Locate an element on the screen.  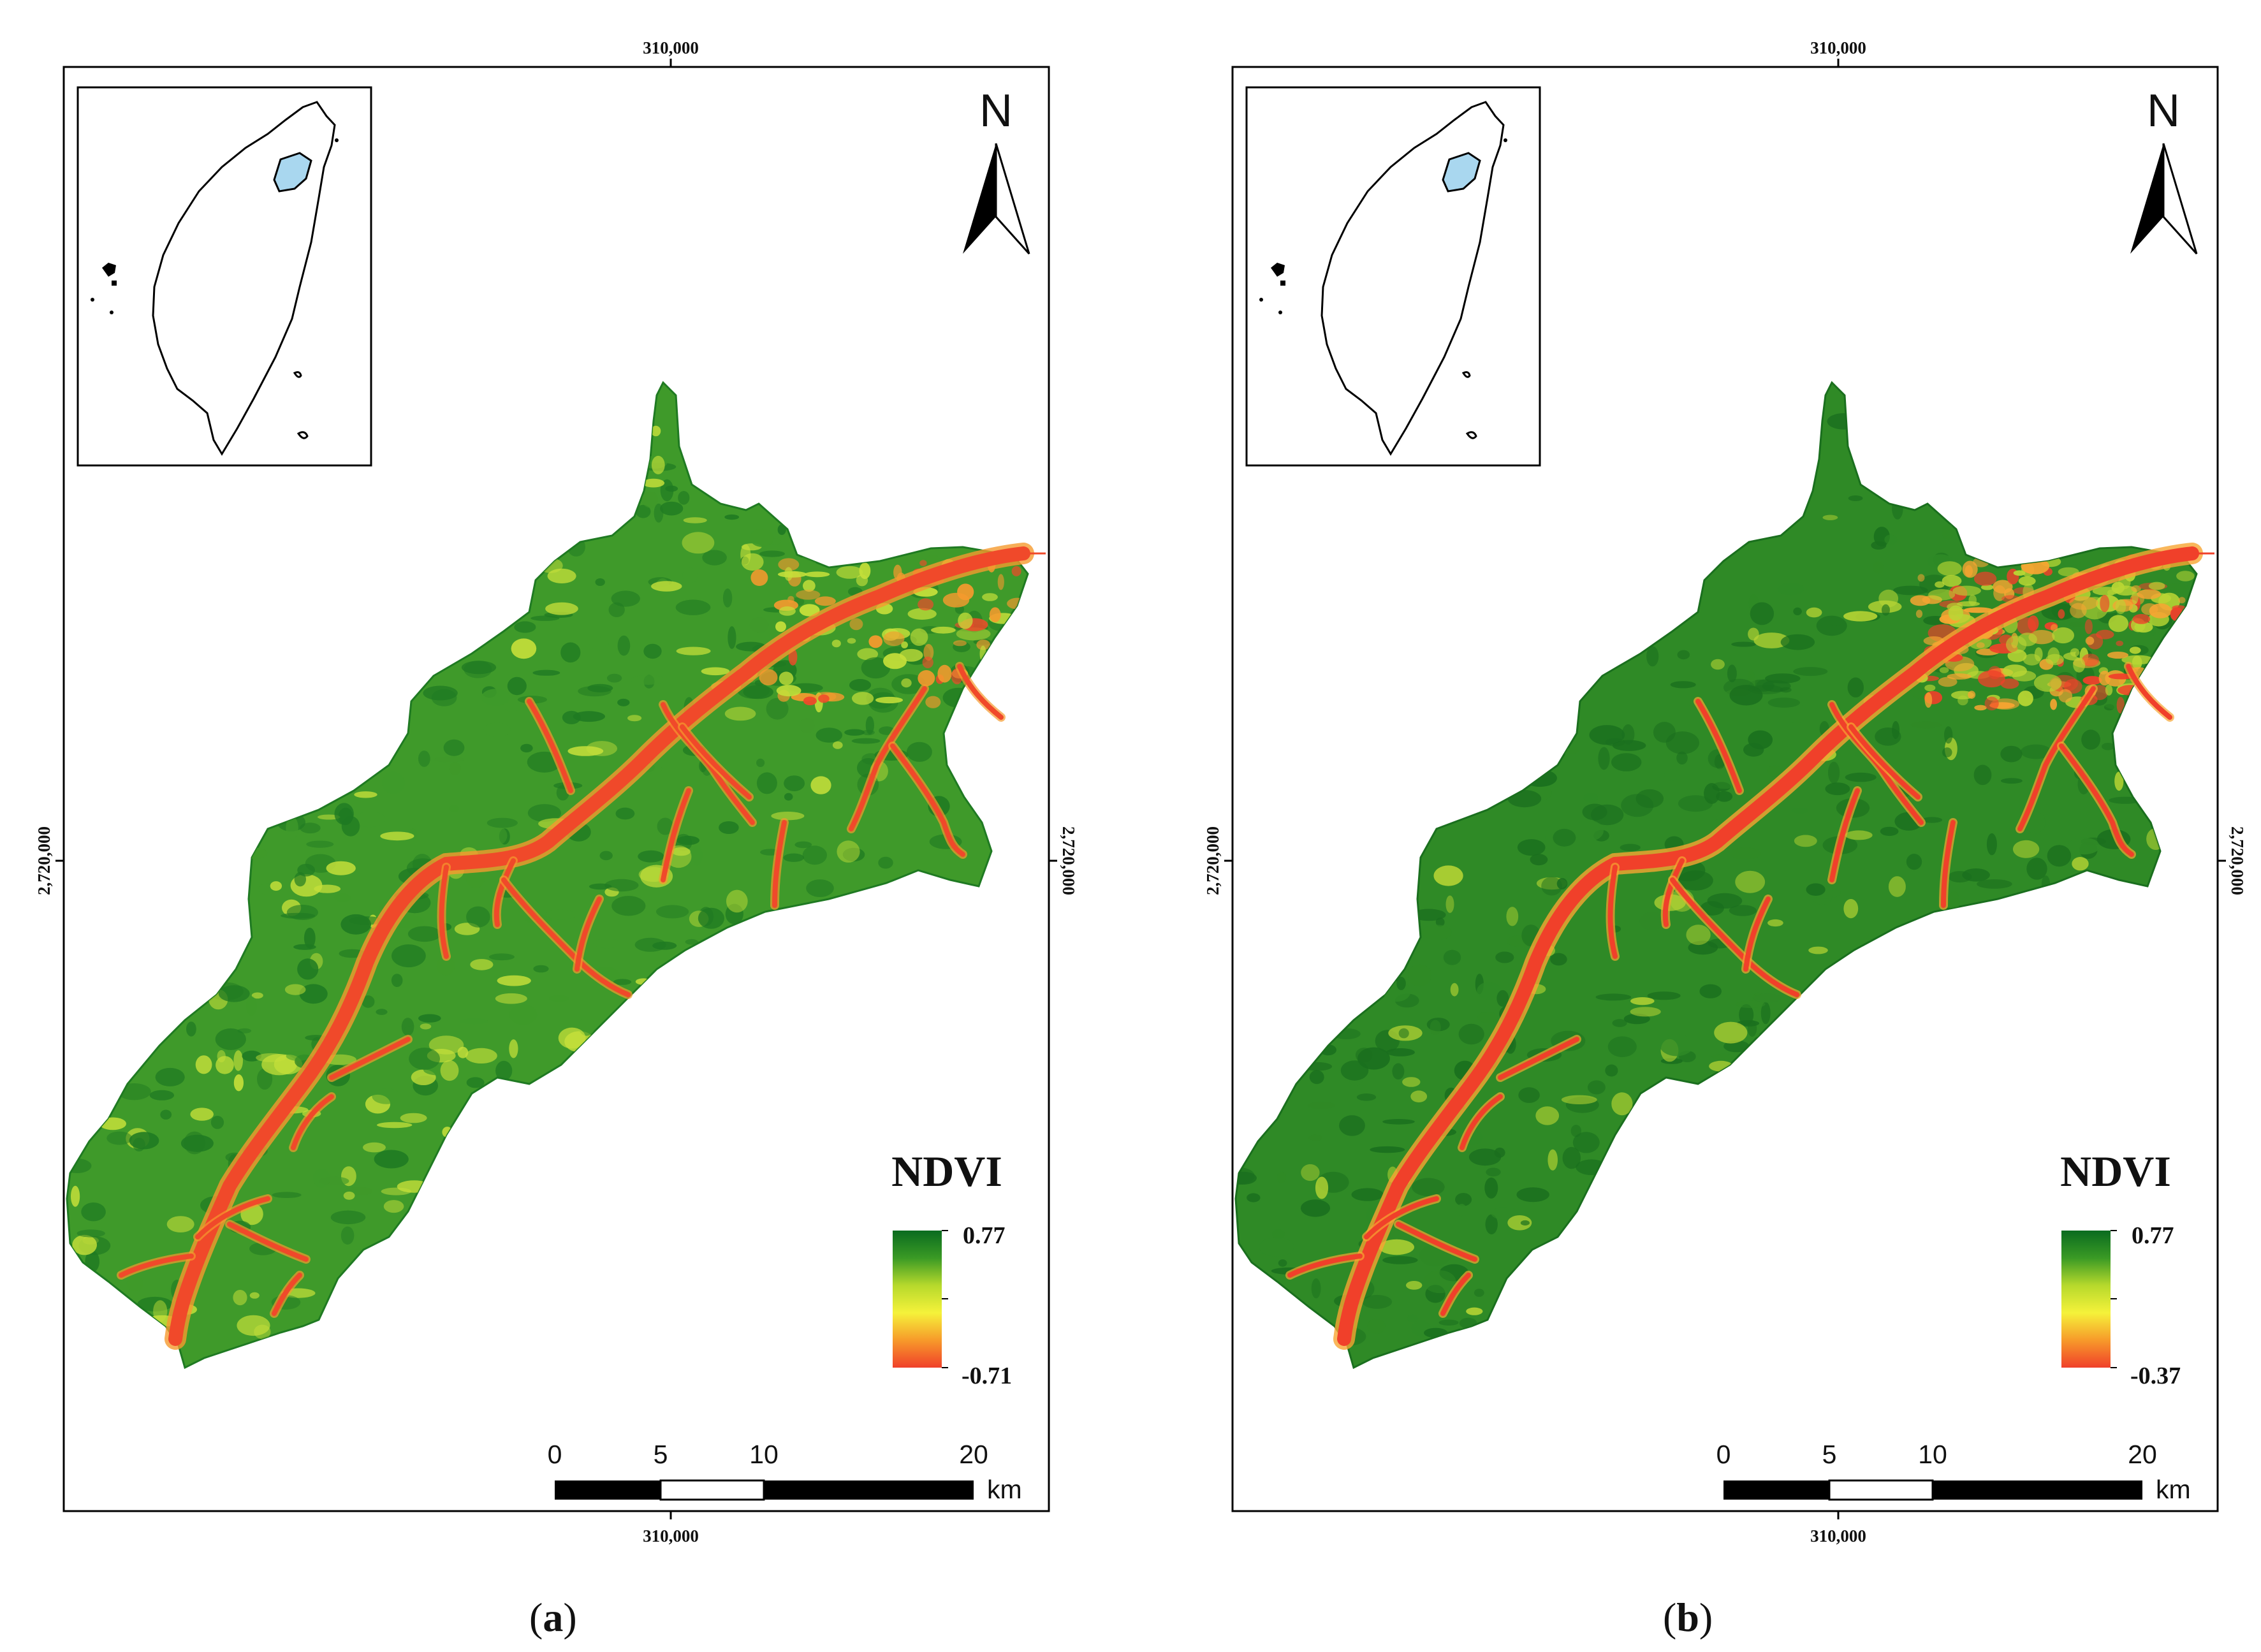
legend-max-value: 0.77 is located at coordinates (985, 1236).